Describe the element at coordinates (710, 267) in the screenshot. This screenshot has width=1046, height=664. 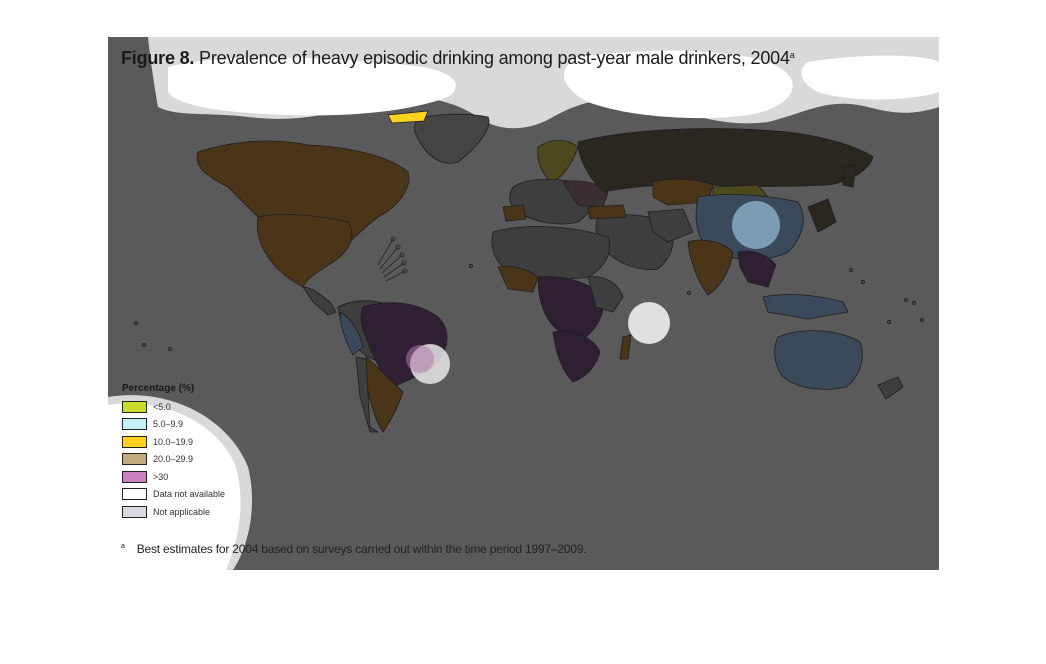
I see `india` at that location.